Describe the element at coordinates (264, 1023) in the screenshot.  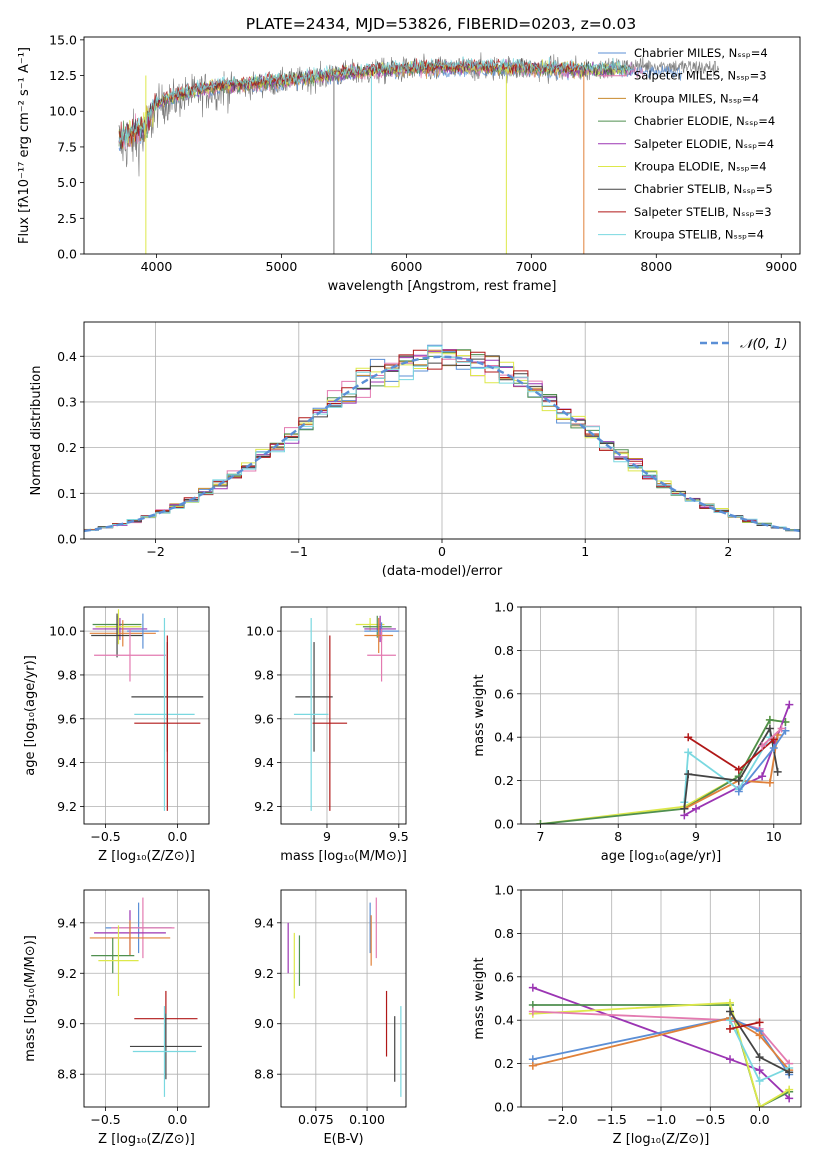
I see `y-tick-label: 9.0` at that location.